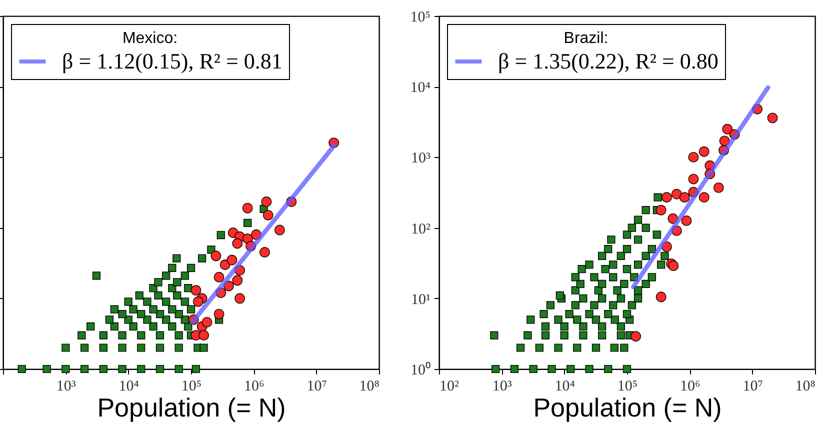 The width and height of the screenshot is (830, 427). Describe the element at coordinates (150, 38) in the screenshot. I see `legend-title: Mexico:` at that location.